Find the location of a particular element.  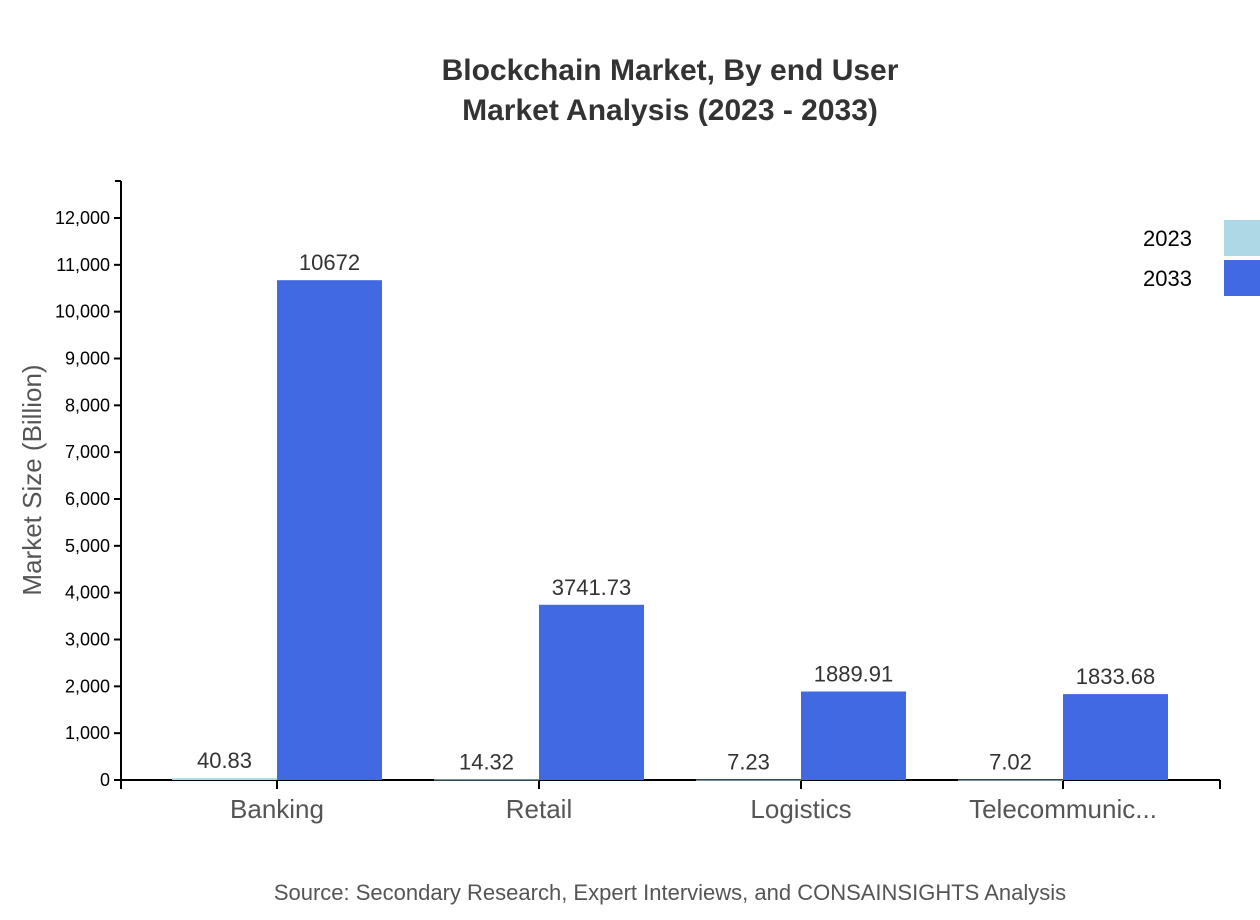

y-tick-label: 10,000 is located at coordinates (82, 312).